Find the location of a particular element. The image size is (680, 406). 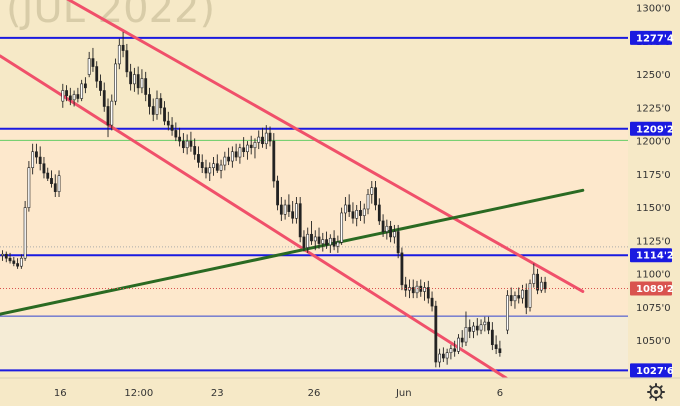

price-tick-label: 1050'0 is located at coordinates (653, 341).